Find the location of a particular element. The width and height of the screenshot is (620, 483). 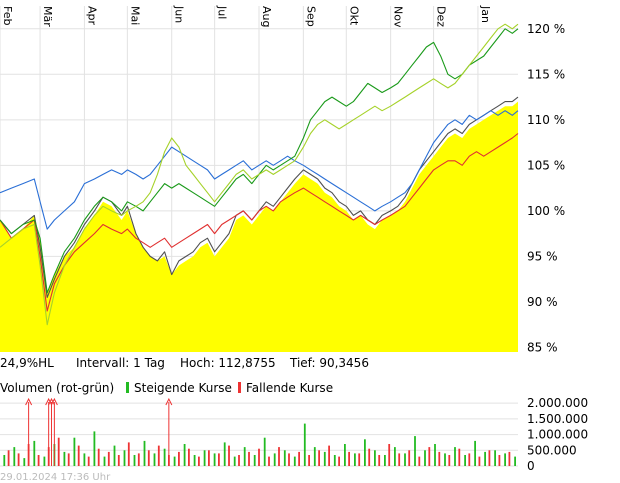

volume-tick-label: 2.000.000 is located at coordinates (557, 403).